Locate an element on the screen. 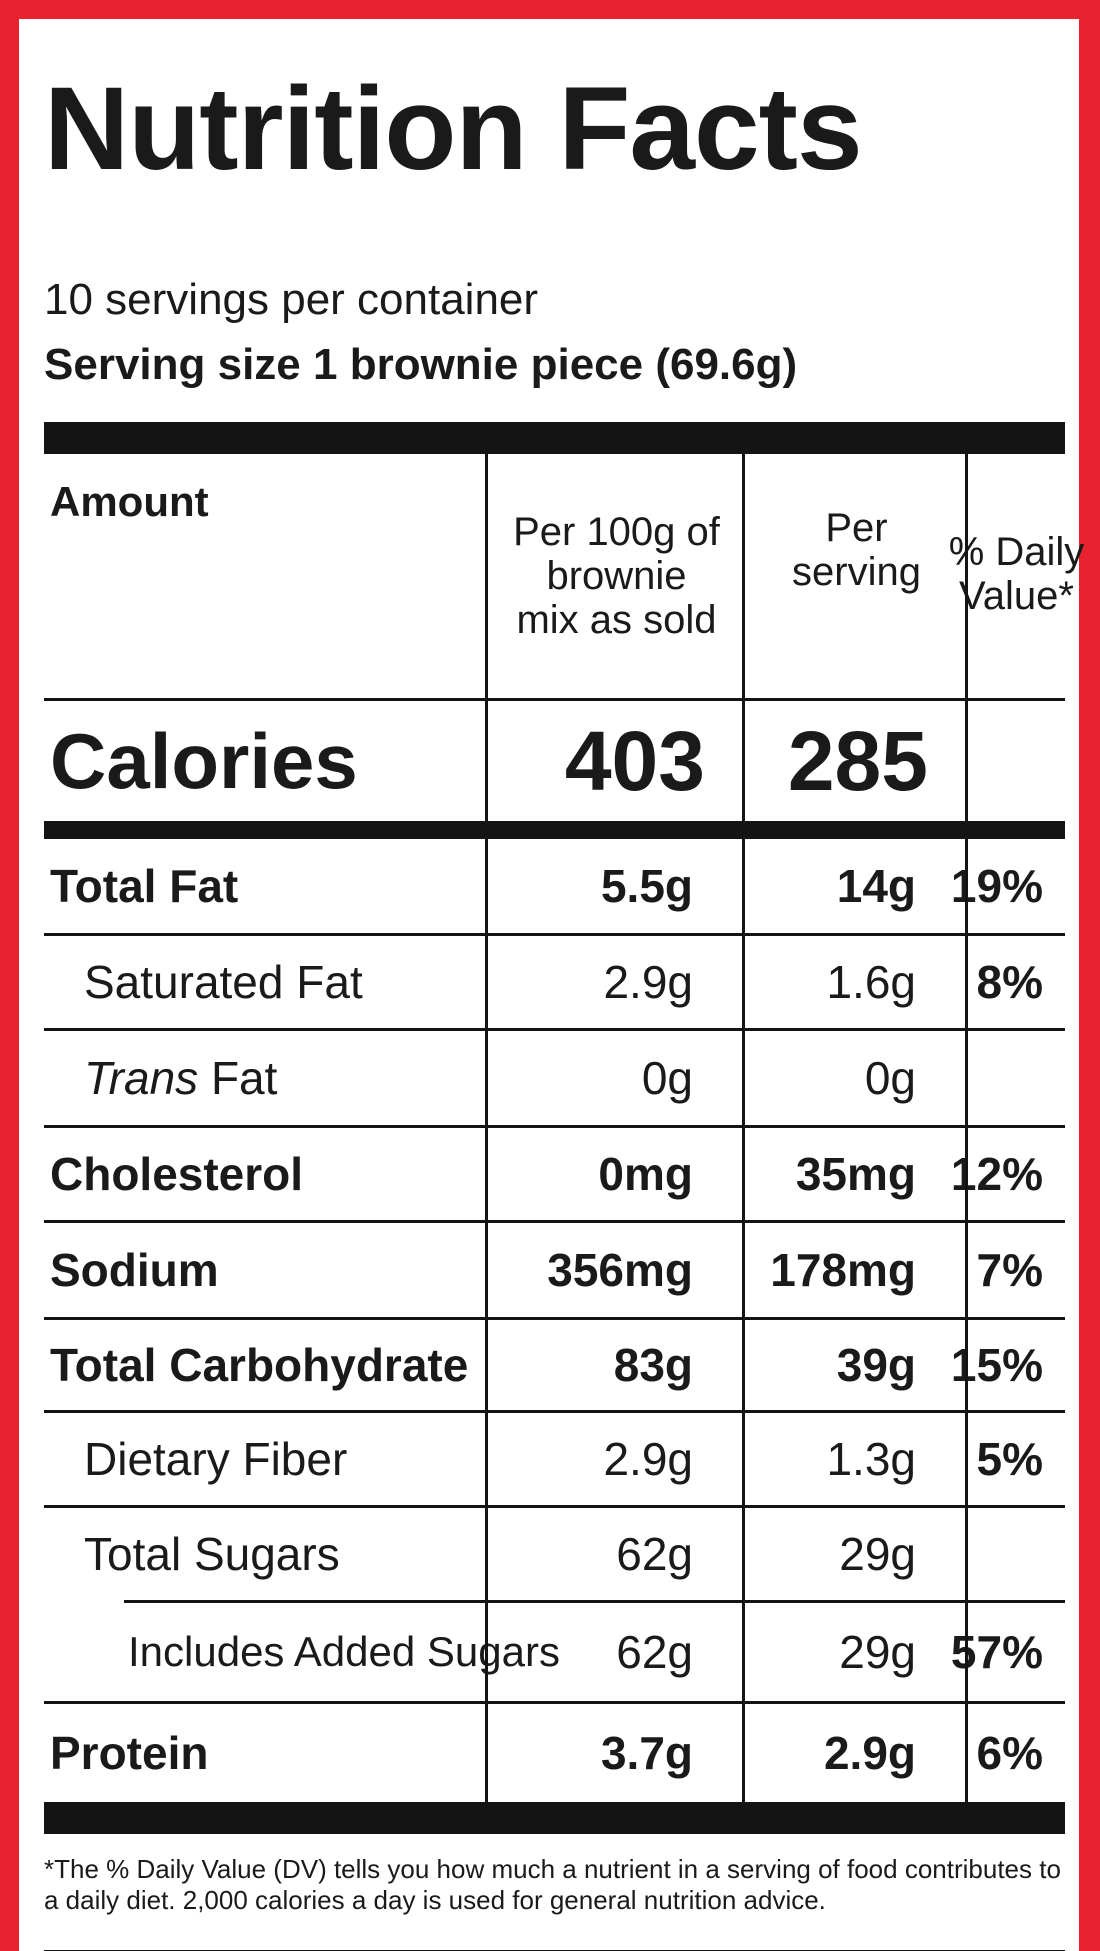  per-100g-line: brownie is located at coordinates (616, 576).